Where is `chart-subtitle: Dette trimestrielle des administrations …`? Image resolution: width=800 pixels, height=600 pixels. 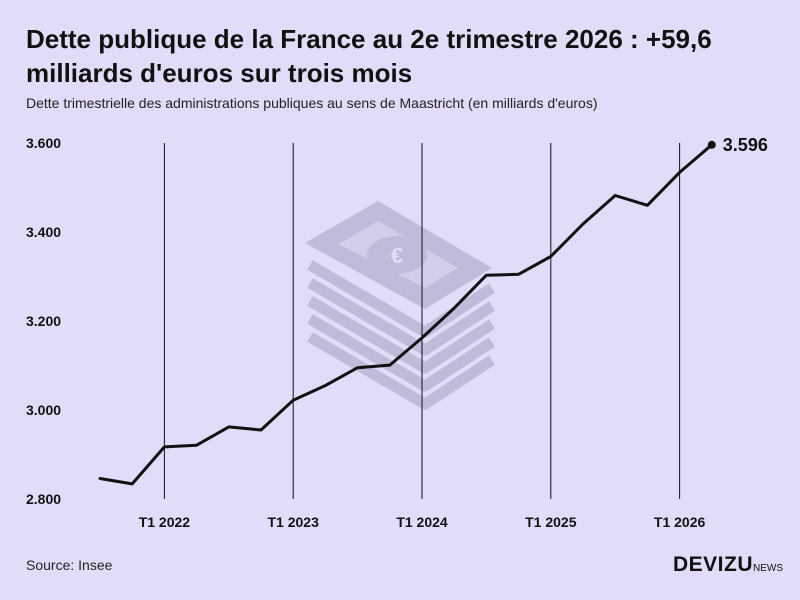
chart-subtitle: Dette trimestrielle des administrations … is located at coordinates (312, 103).